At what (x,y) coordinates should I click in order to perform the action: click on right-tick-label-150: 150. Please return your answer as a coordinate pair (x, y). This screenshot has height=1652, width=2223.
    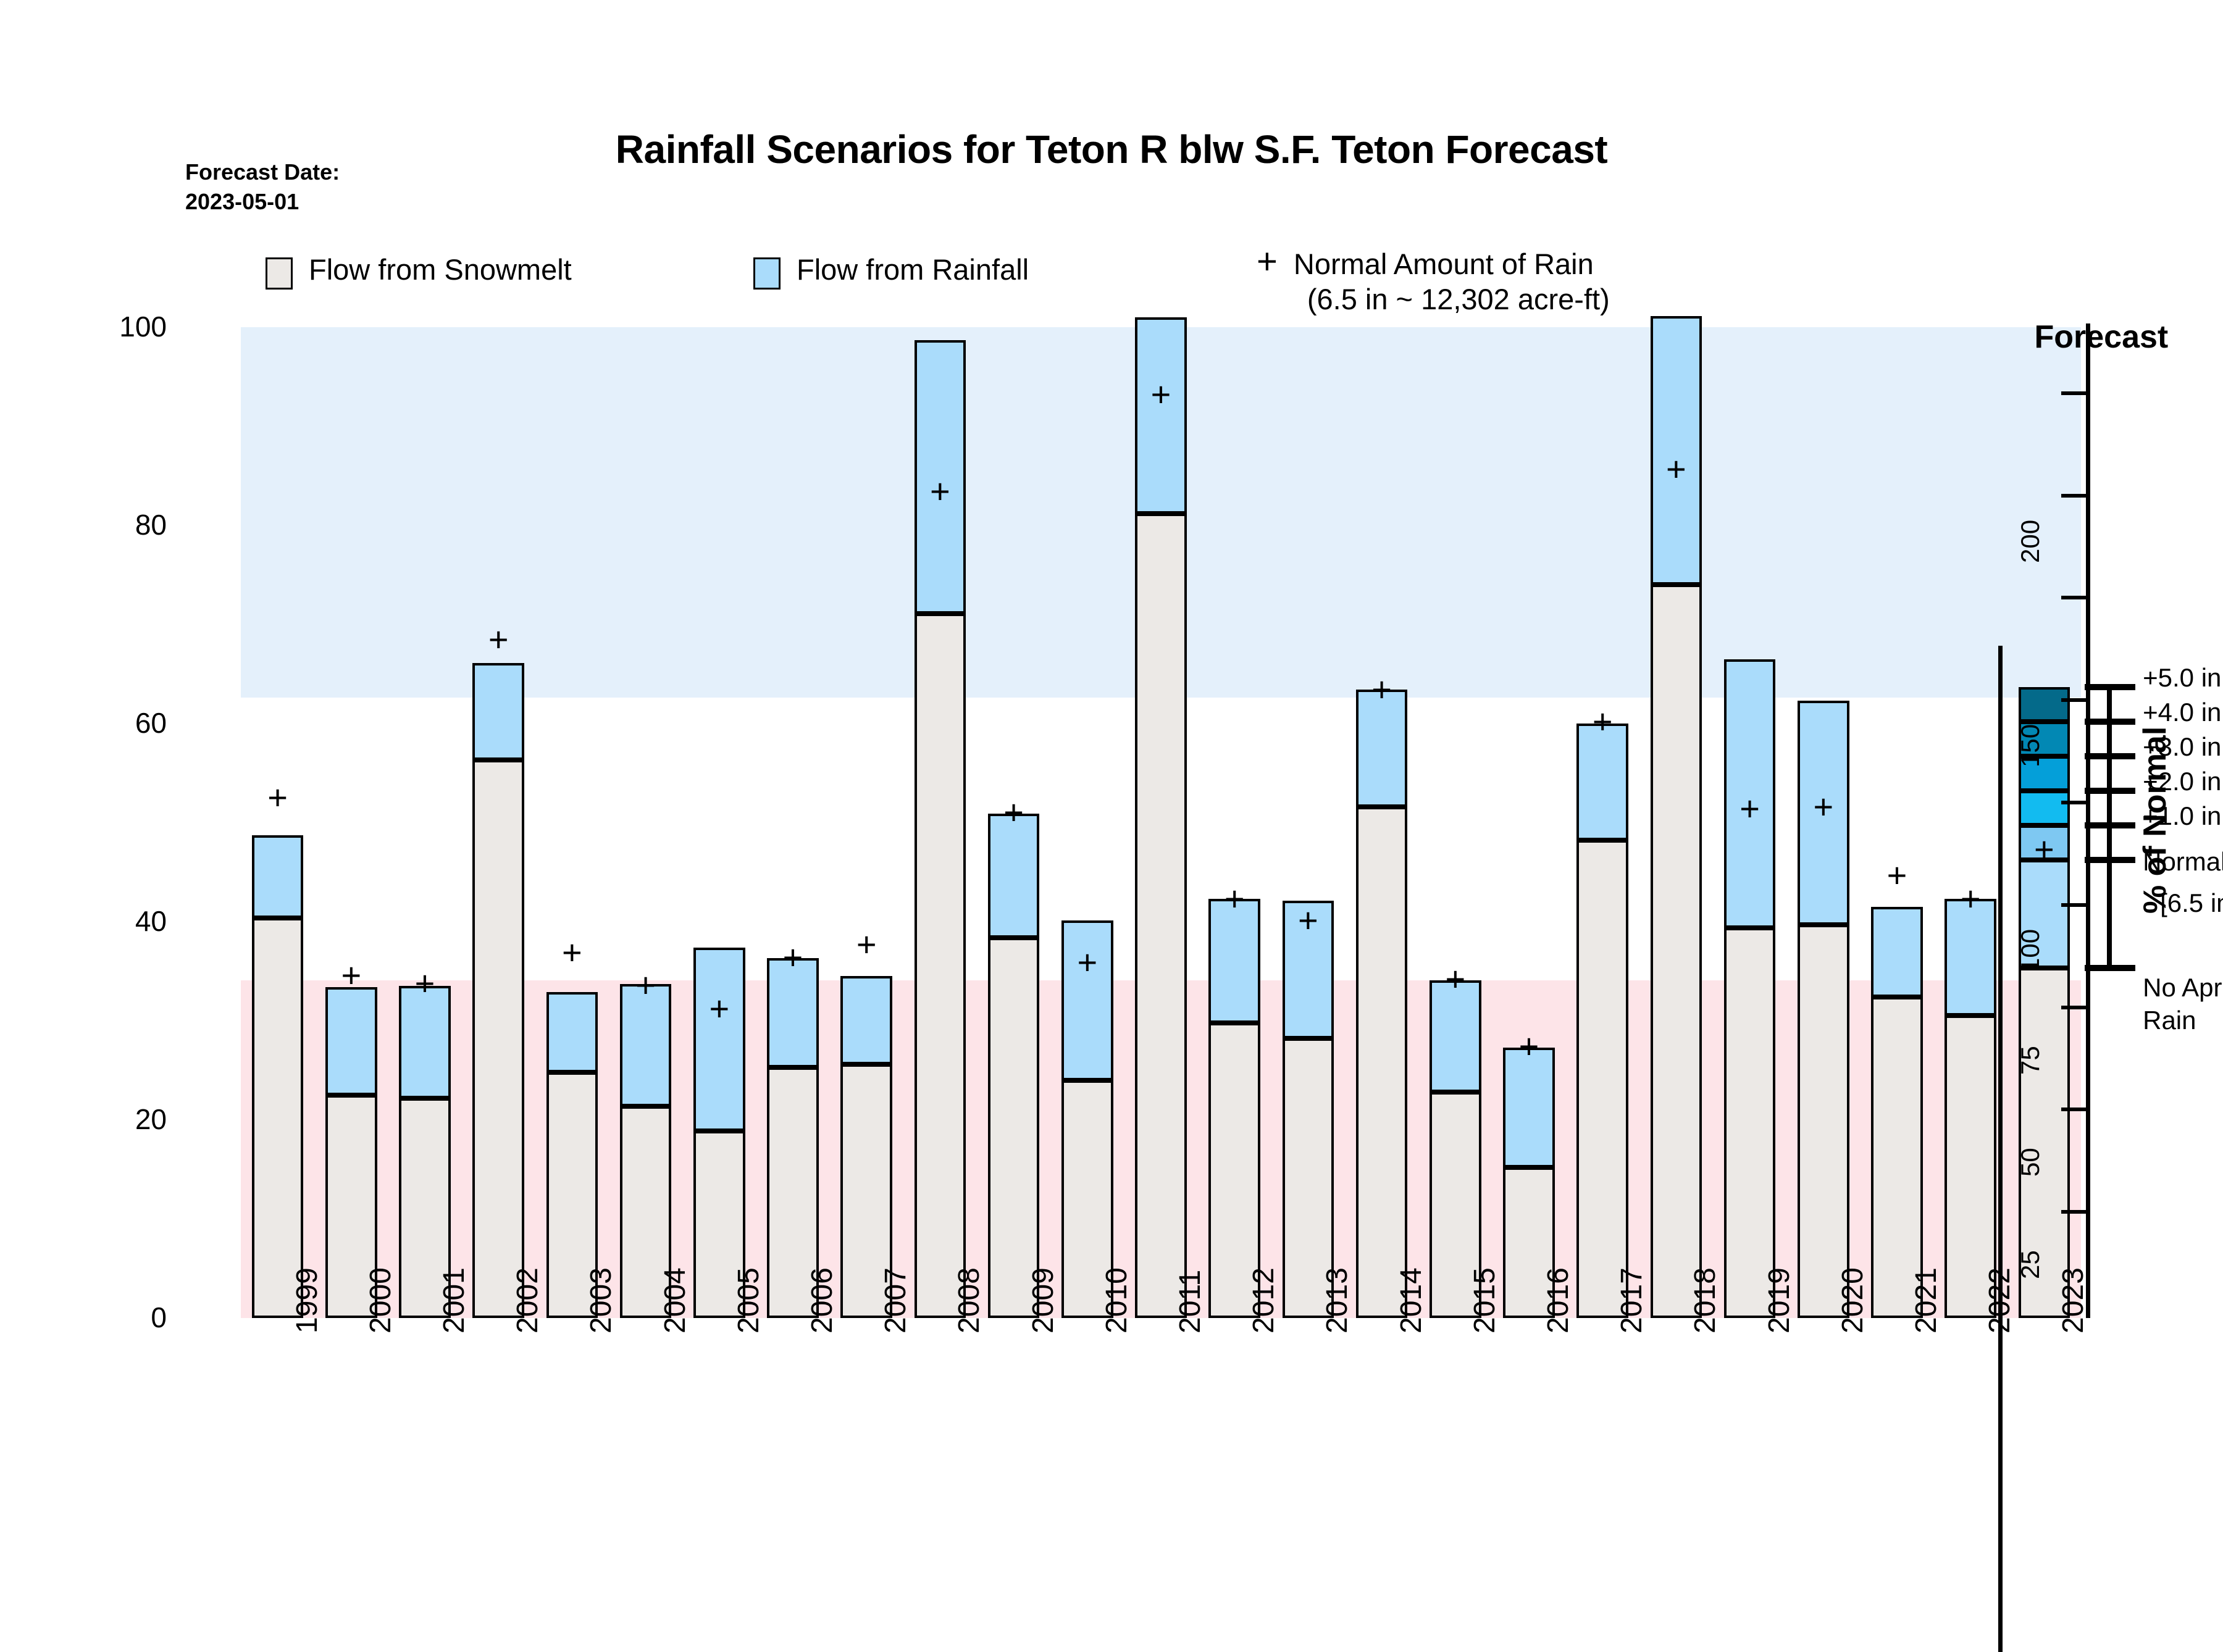
    Looking at the image, I should click on (2030, 746).